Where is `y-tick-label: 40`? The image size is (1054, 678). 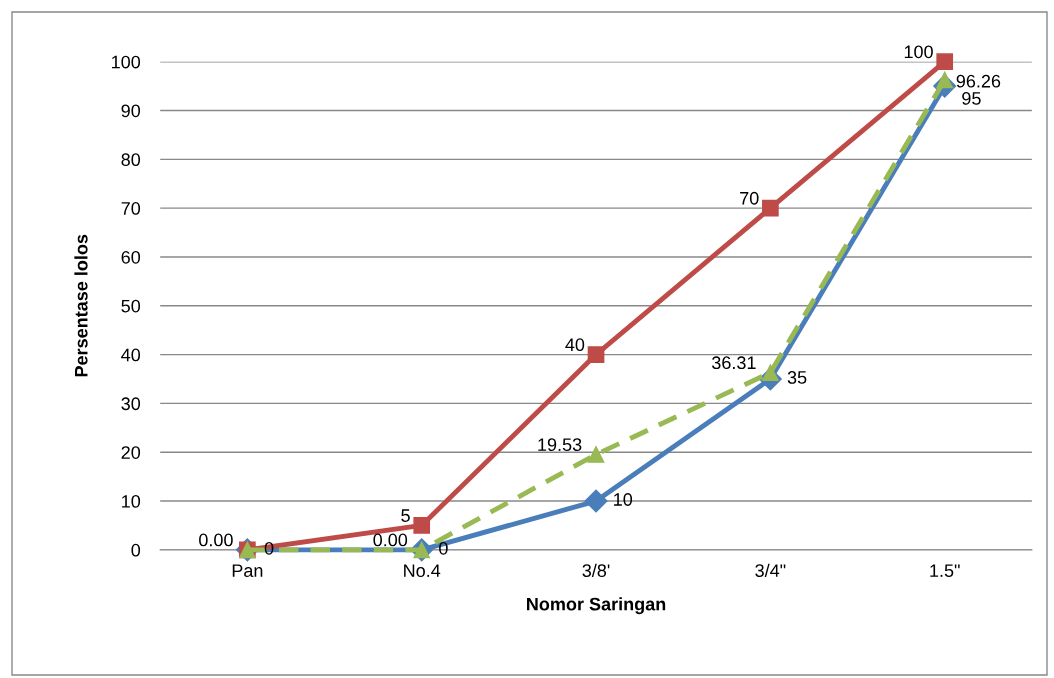 y-tick-label: 40 is located at coordinates (131, 355).